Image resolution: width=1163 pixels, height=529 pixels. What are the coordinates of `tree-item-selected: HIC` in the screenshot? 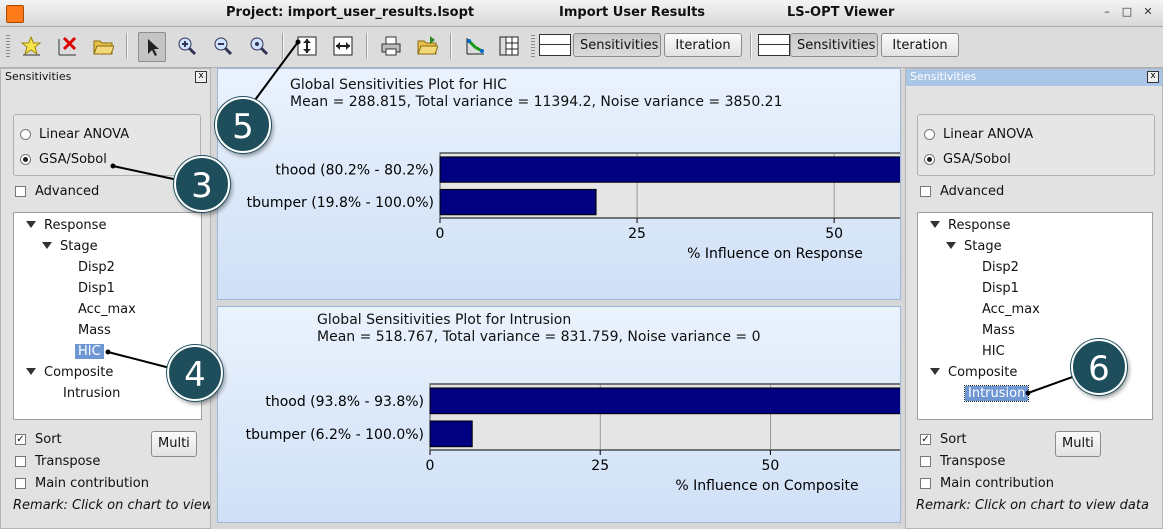 It's located at (89, 352).